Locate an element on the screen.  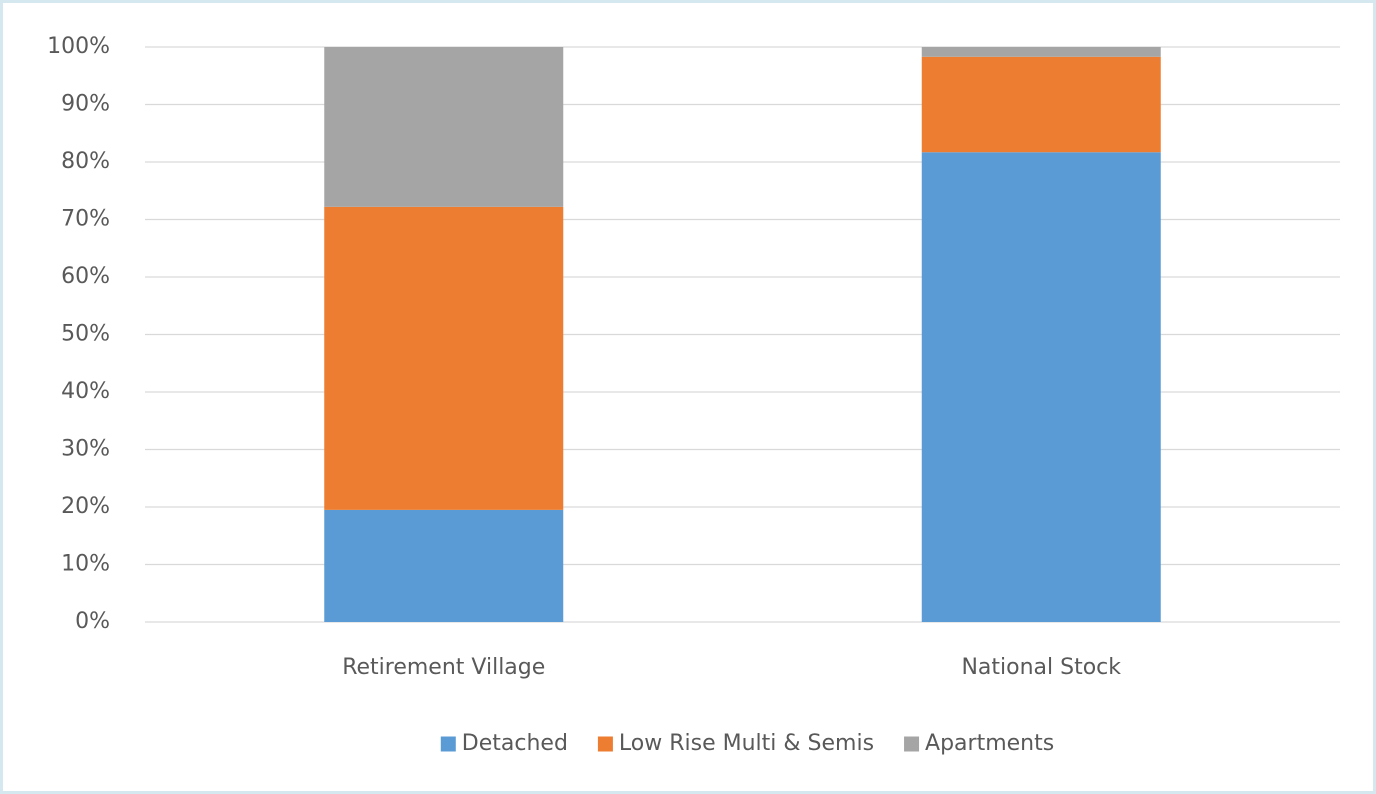
y-tick-label: 100% is located at coordinates (78, 46).